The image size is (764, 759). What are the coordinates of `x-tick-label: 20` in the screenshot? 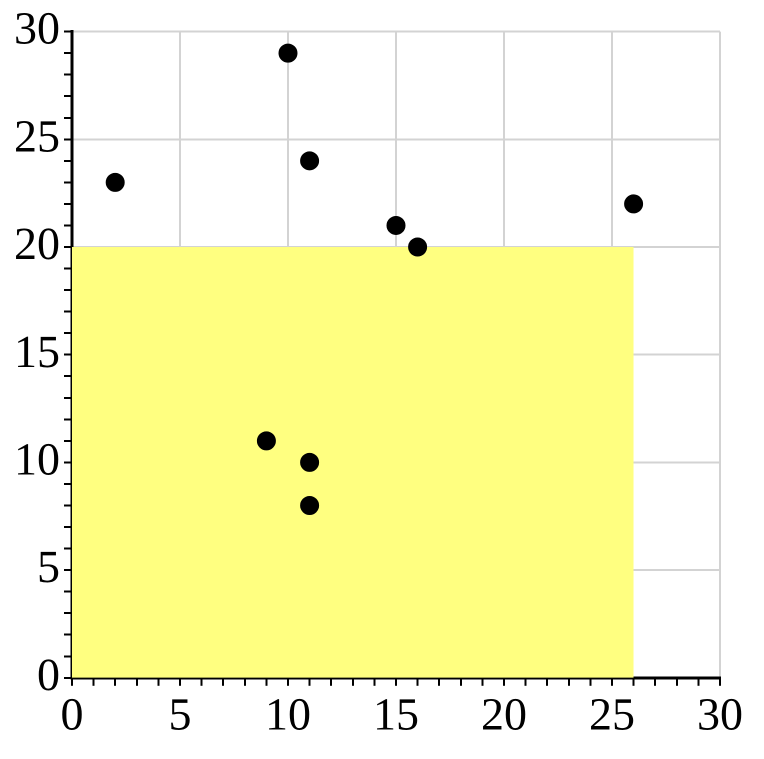 It's located at (504, 714).